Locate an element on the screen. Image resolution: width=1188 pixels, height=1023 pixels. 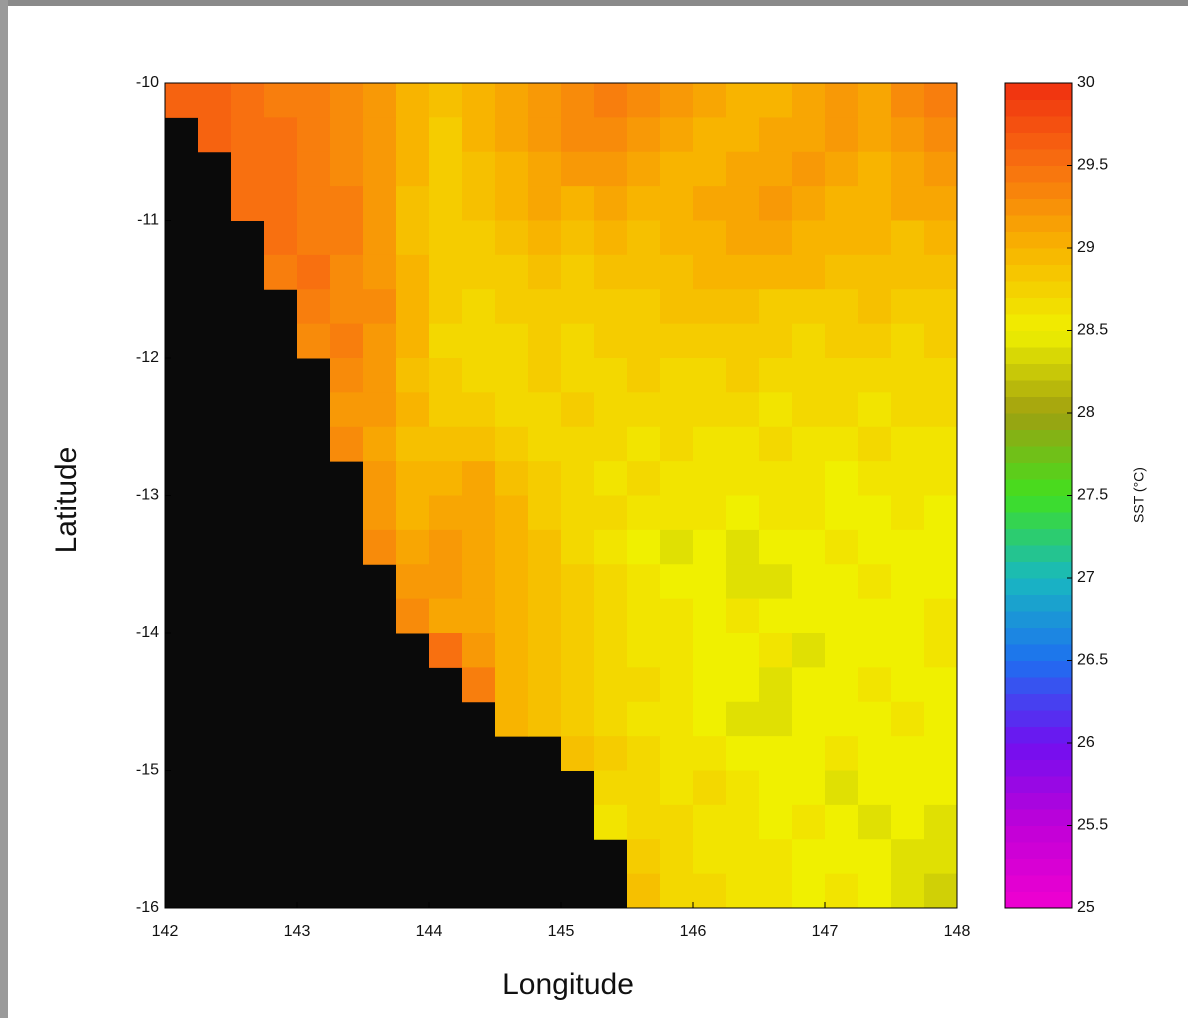
colorbar-tick-label: 27.5 is located at coordinates (1092, 495).